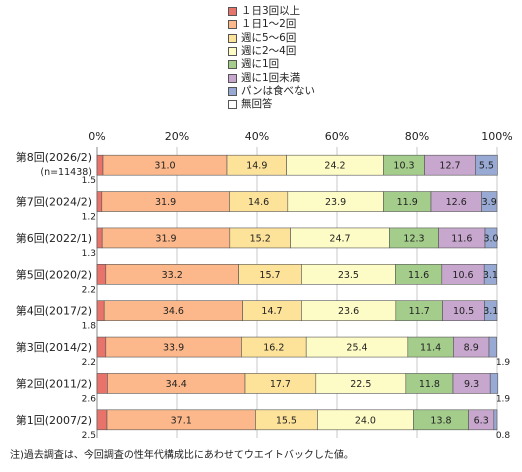 The height and width of the screenshot is (472, 522). Describe the element at coordinates (89, 181) in the screenshot. I see `data-label: 1.5` at that location.